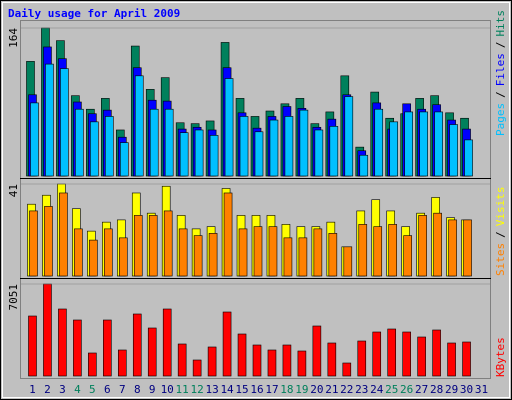  Describe the element at coordinates (346, 389) in the screenshot. I see `x-tick-label: 22` at that location.